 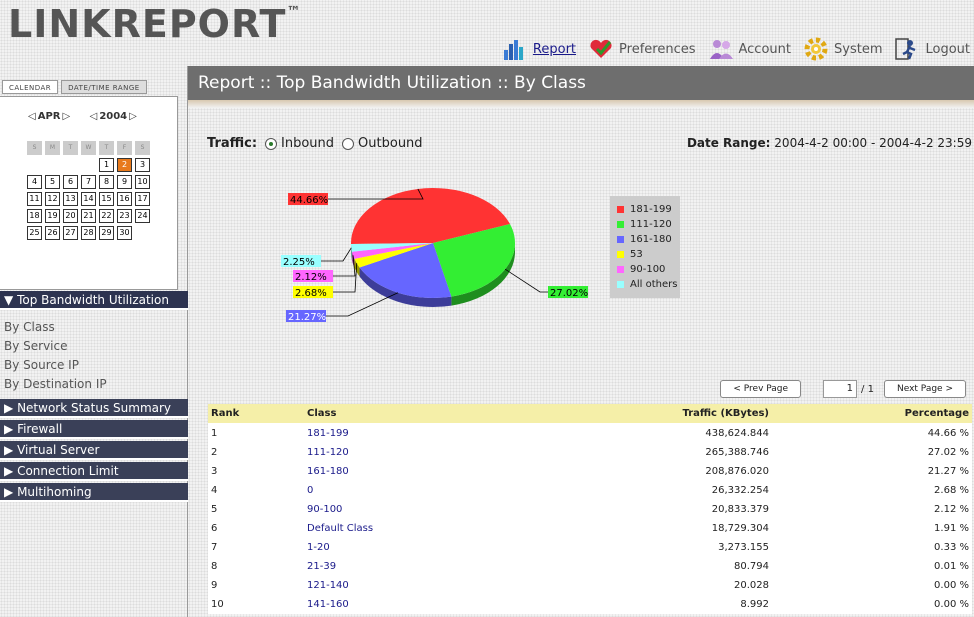 What do you see at coordinates (328, 585) in the screenshot?
I see `cell-class: 121-140` at bounding box center [328, 585].